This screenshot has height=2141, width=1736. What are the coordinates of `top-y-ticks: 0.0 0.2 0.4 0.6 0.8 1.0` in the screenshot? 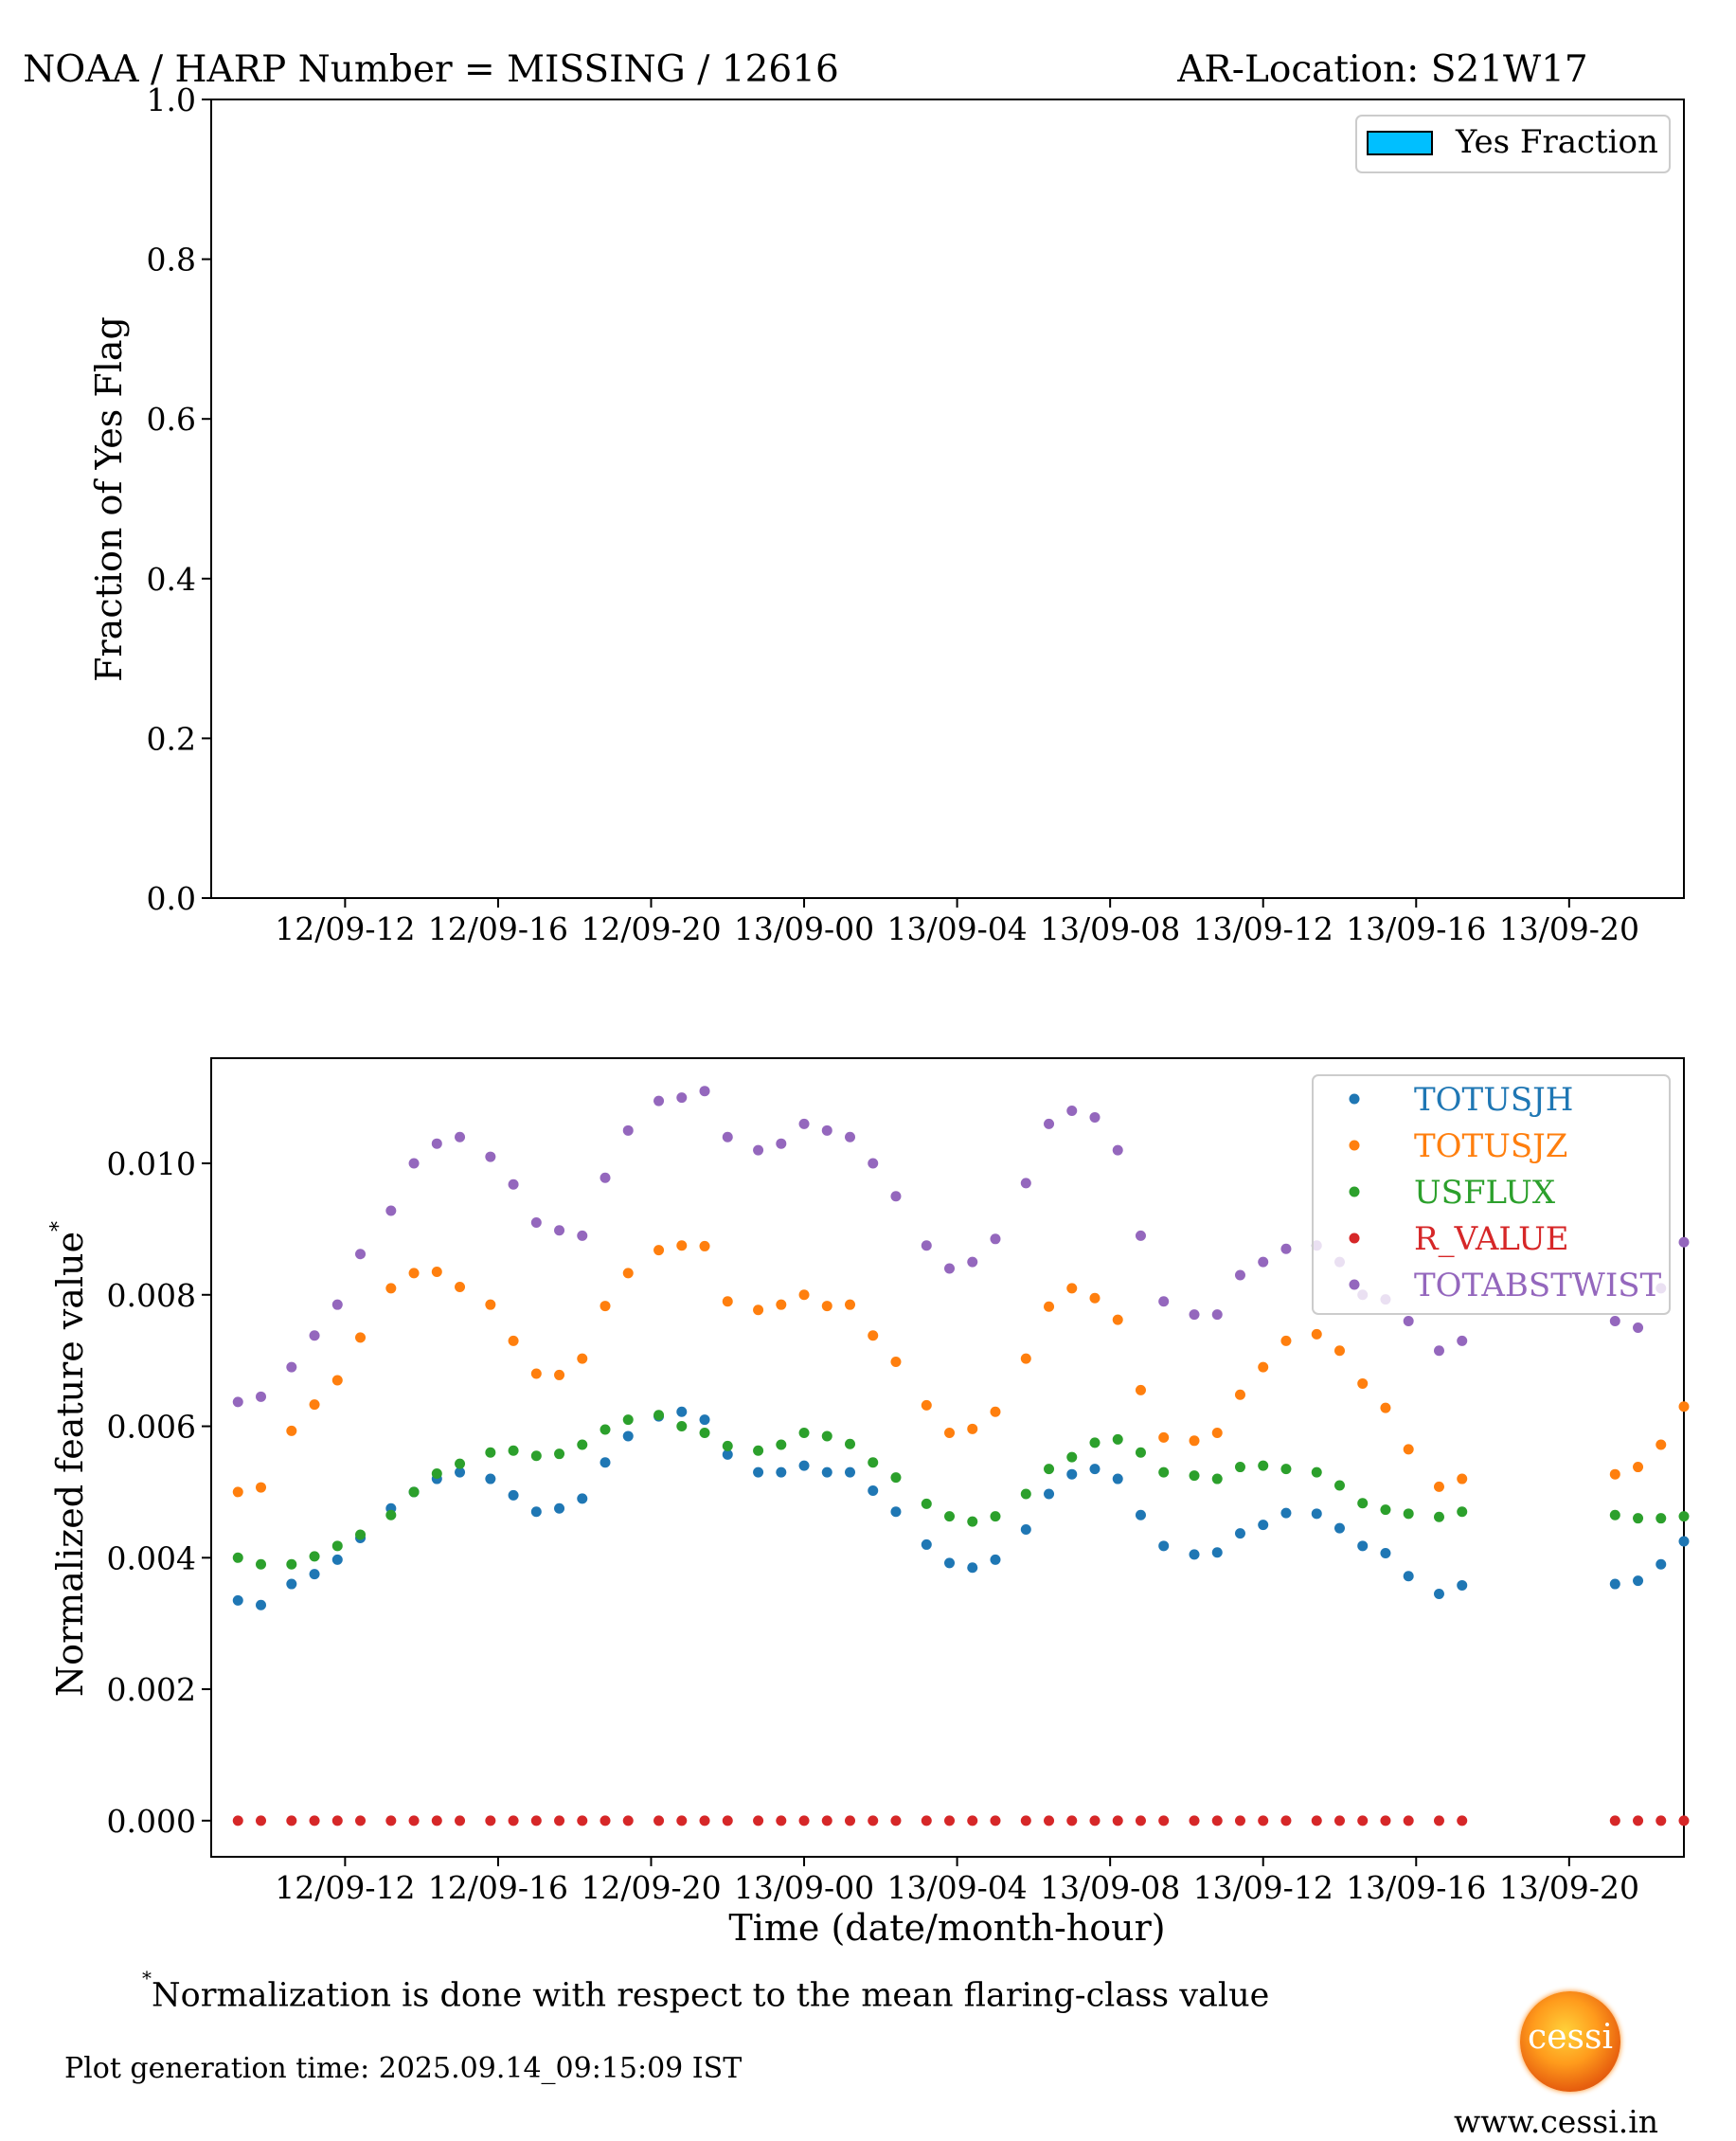 It's located at (179, 499).